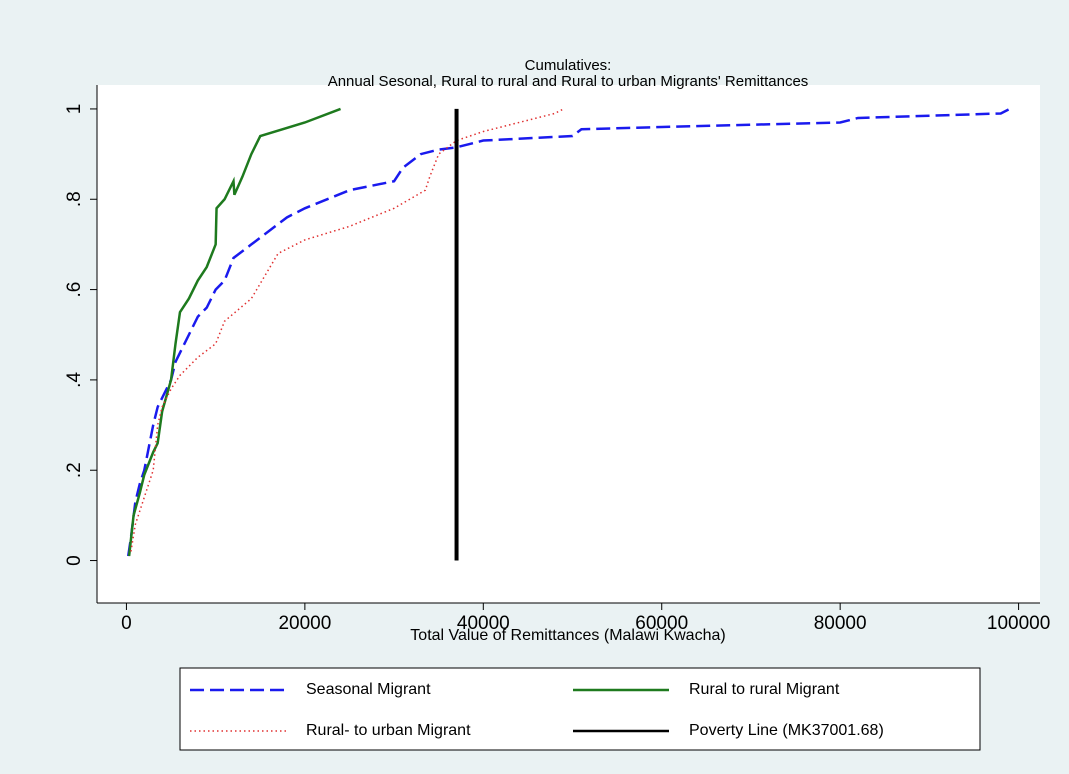 The width and height of the screenshot is (1069, 774). What do you see at coordinates (368, 689) in the screenshot?
I see `legend-label: Seasonal Migrant` at bounding box center [368, 689].